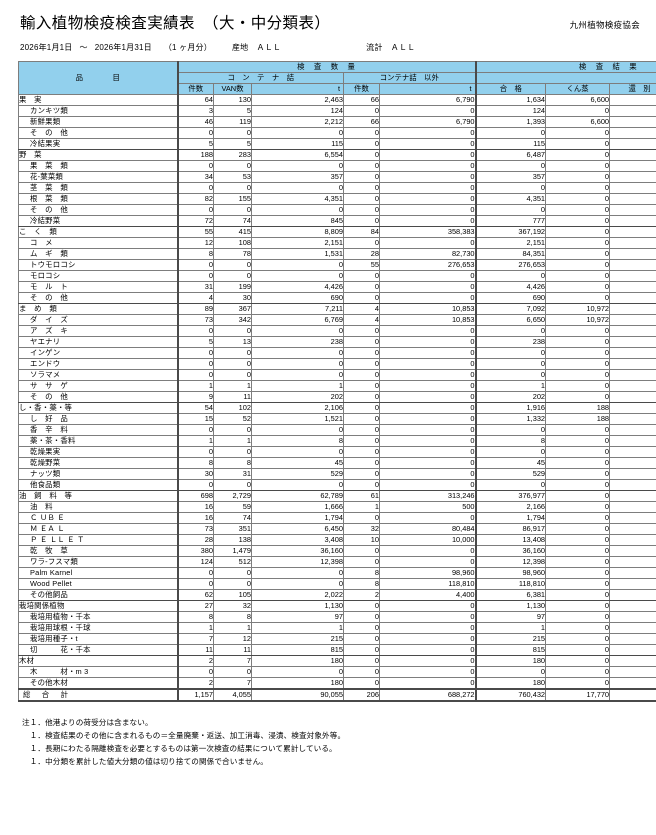 This screenshot has height=835, width=656. I want to click on cell-t: 90,055, so click(297, 694).